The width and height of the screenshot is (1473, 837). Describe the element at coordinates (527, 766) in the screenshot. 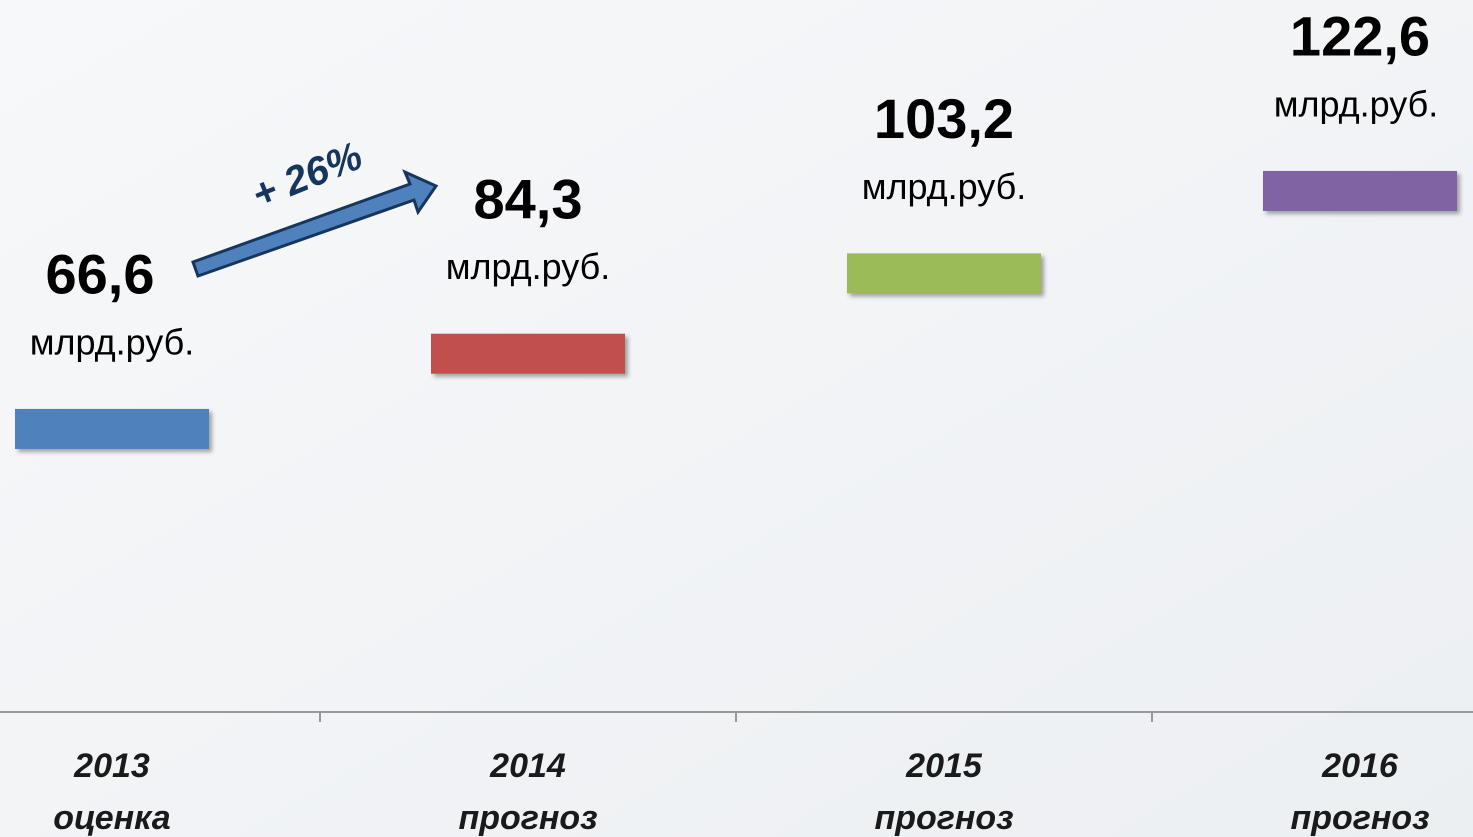

I see `x-tick-label: 2014` at that location.